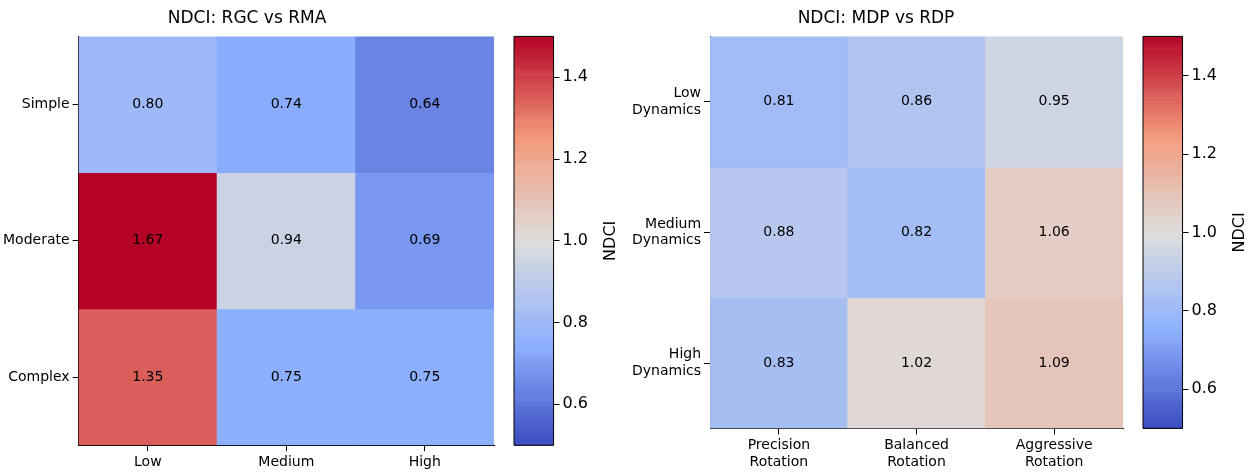 The width and height of the screenshot is (1258, 474). Describe the element at coordinates (1054, 361) in the screenshot. I see `data-label: 1.09` at that location.